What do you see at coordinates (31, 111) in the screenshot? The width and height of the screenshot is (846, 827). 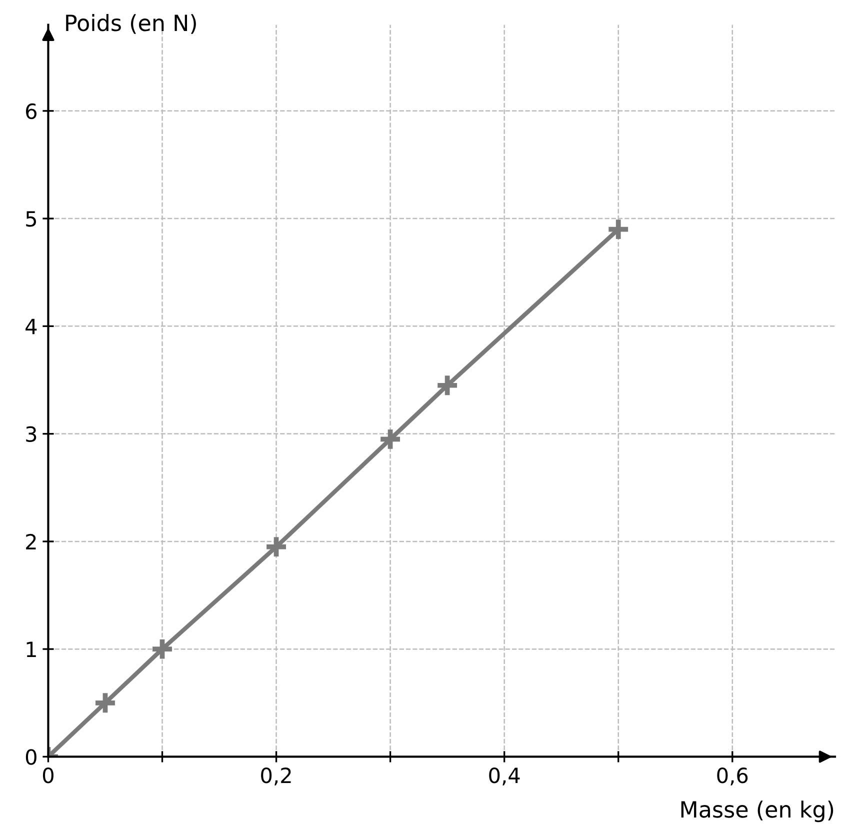 I see `y-tick-label: 6` at bounding box center [31, 111].